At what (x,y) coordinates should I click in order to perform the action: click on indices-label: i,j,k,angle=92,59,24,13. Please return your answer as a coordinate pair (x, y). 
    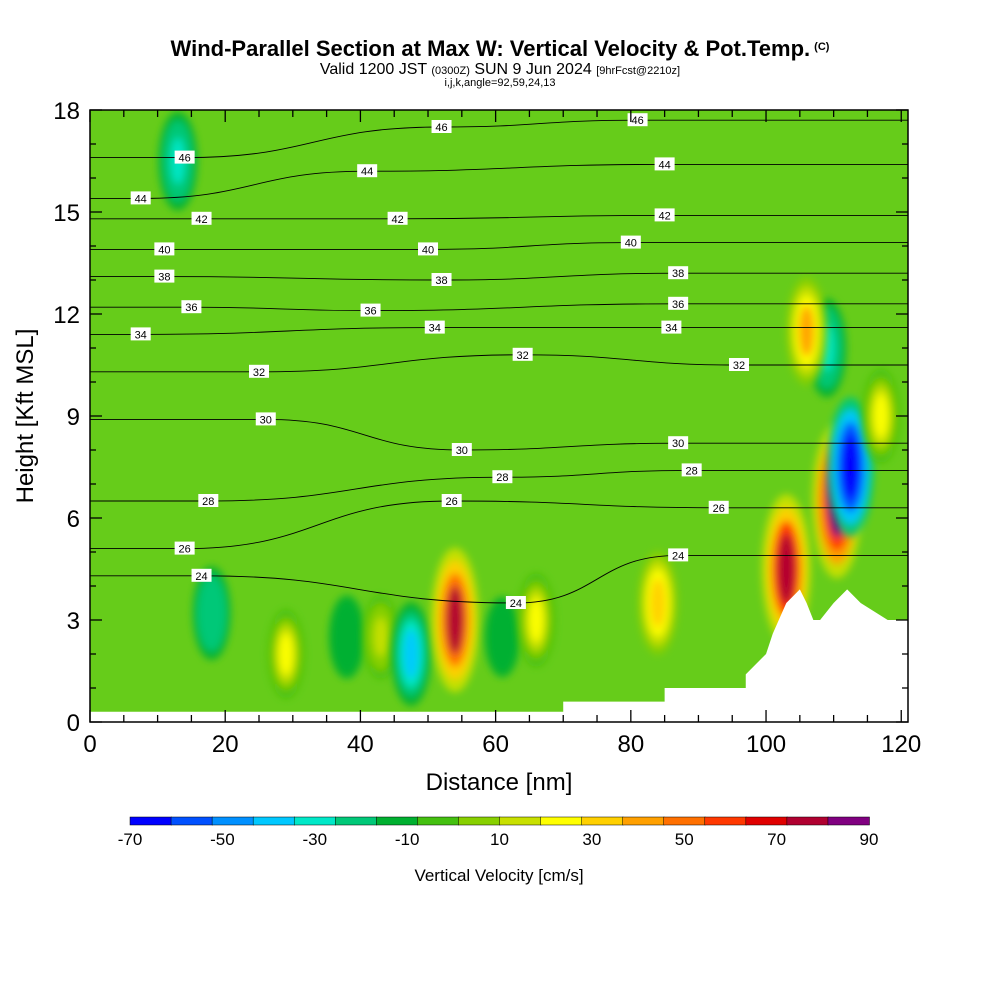
    Looking at the image, I should click on (500, 83).